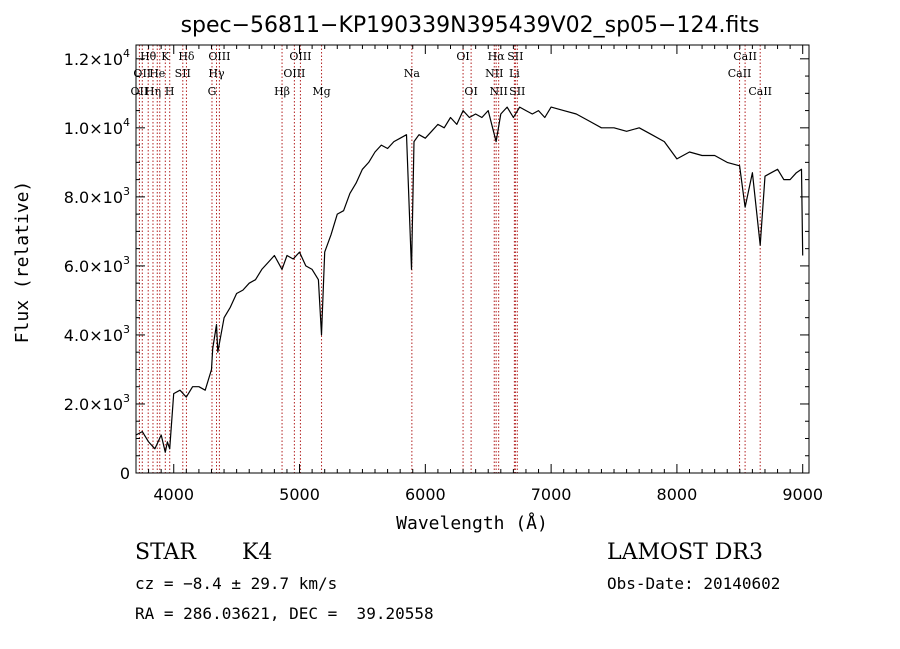  What do you see at coordinates (299, 494) in the screenshot?
I see `x-tick-label: 5000` at bounding box center [299, 494].